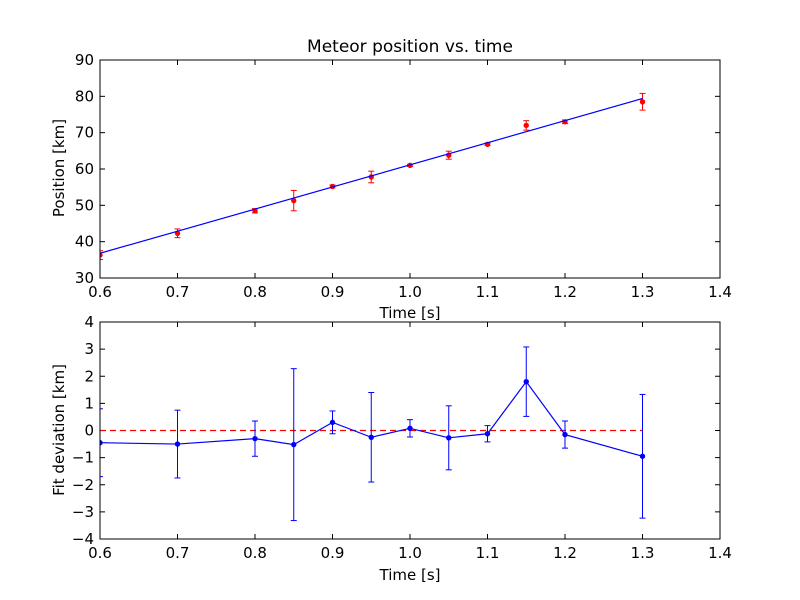 Image resolution: width=800 pixels, height=600 pixels. What do you see at coordinates (488, 292) in the screenshot?
I see `top-x-tick-label: 1.1` at bounding box center [488, 292].